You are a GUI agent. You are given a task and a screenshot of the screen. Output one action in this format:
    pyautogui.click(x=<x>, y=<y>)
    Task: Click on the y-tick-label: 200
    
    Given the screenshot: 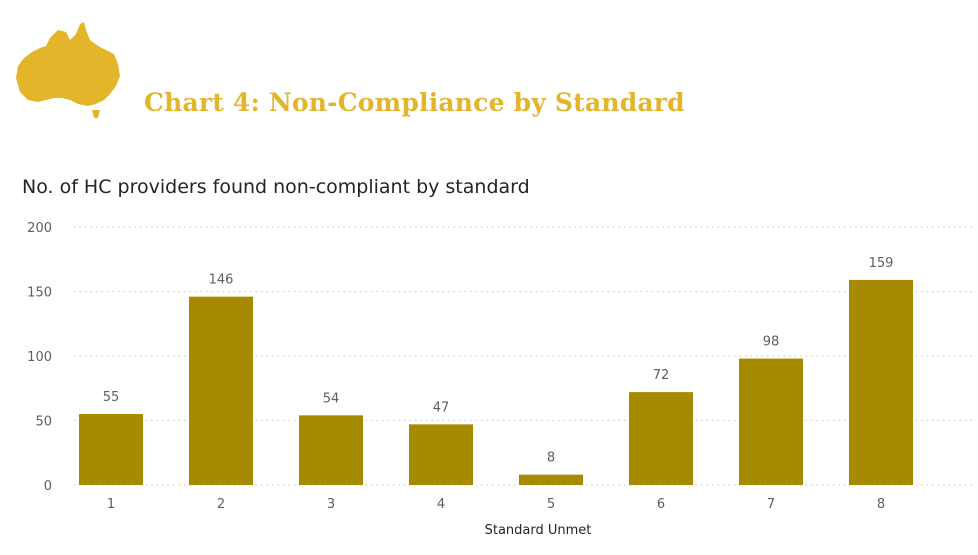 What is the action you would take?
    pyautogui.click(x=39, y=228)
    